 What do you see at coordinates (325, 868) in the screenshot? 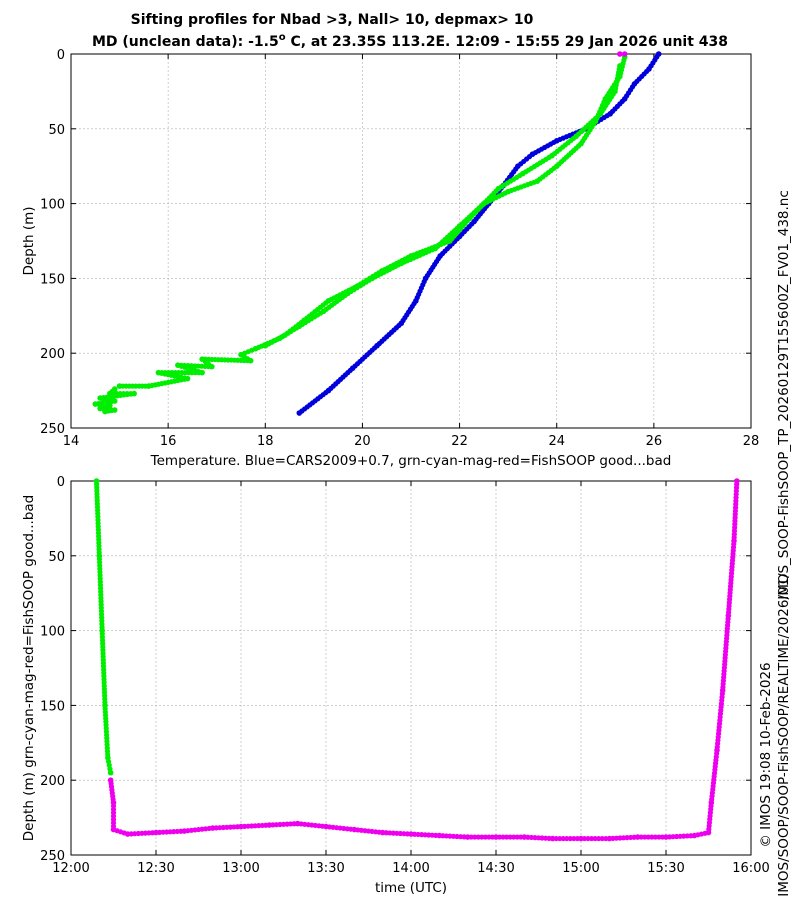
I see `x-tick-label: 13:30` at bounding box center [325, 868].